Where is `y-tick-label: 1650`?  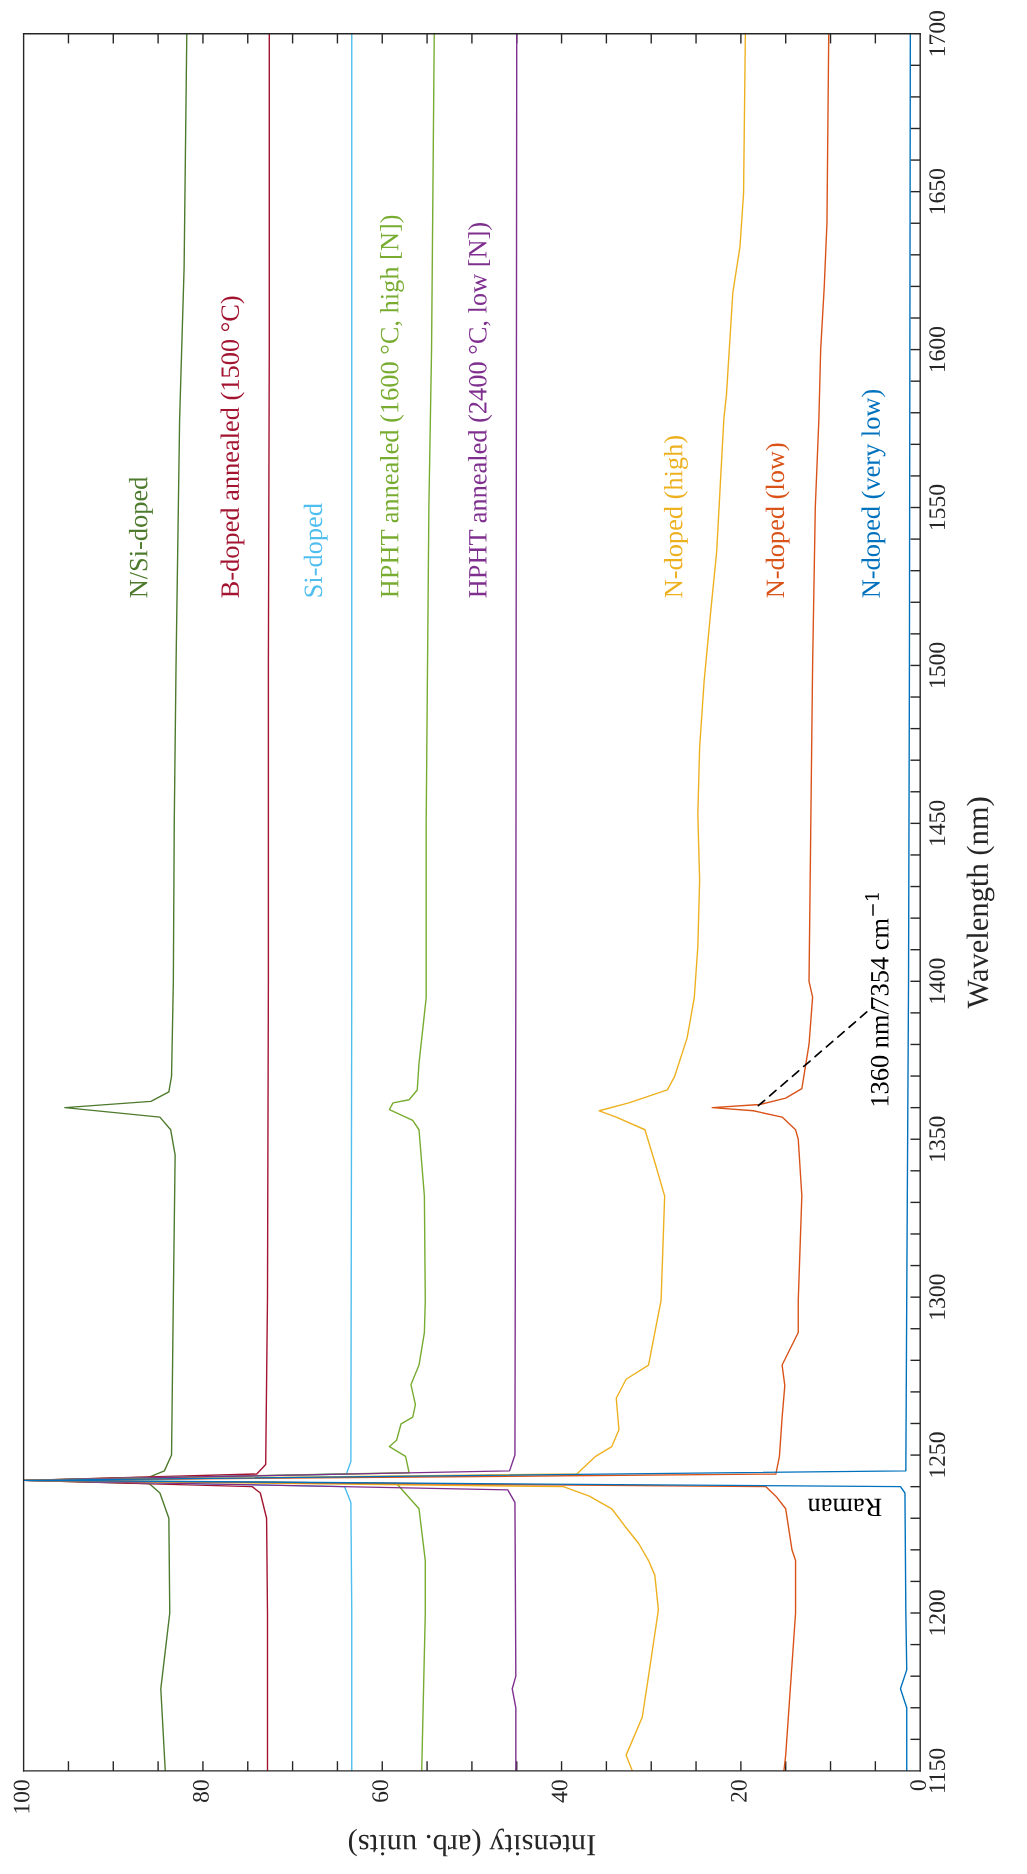 y-tick-label: 1650 is located at coordinates (937, 191).